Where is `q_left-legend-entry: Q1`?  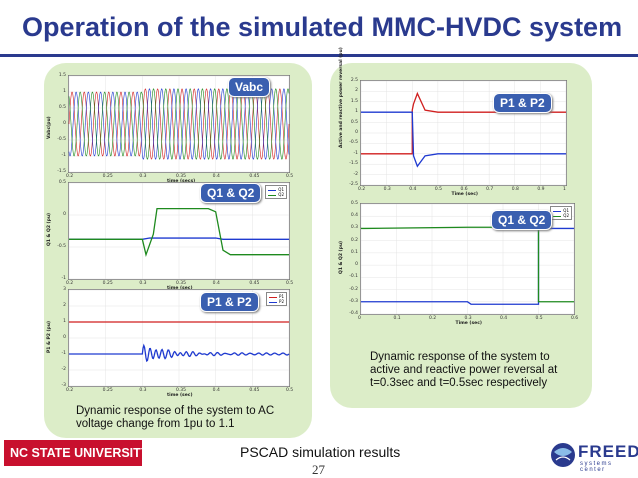 q_left-legend-entry: Q1 is located at coordinates (276, 189).